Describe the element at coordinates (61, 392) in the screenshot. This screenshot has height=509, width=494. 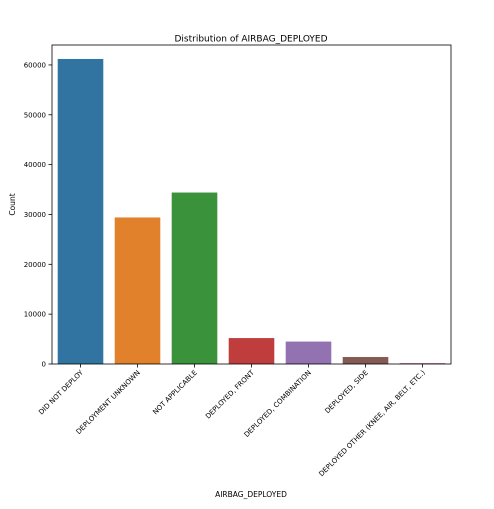
I see `x-tick-label: DID NOT DEPLOY` at that location.